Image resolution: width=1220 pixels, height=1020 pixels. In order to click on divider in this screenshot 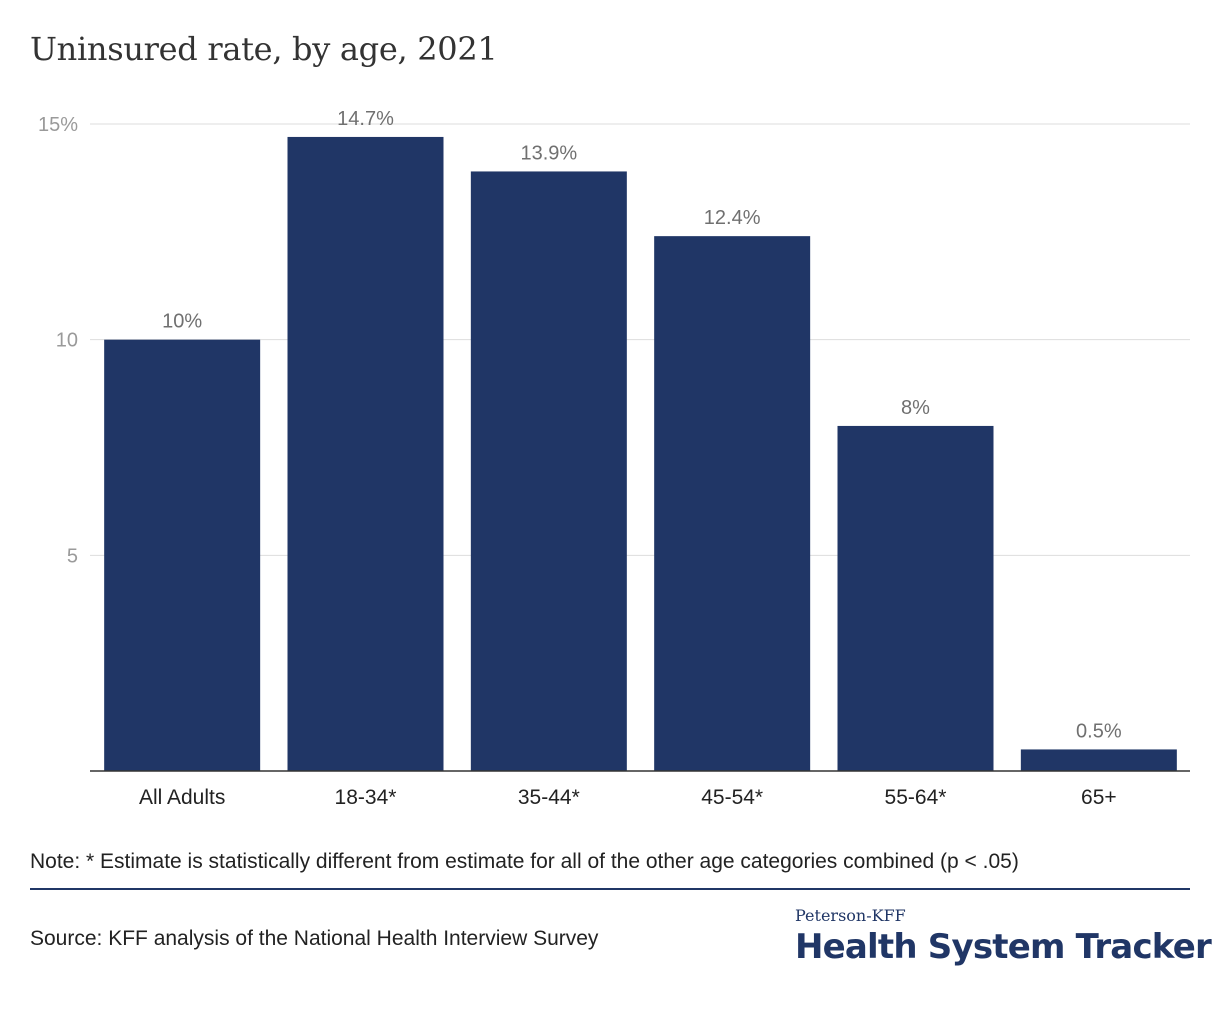, I will do `click(610, 889)`.